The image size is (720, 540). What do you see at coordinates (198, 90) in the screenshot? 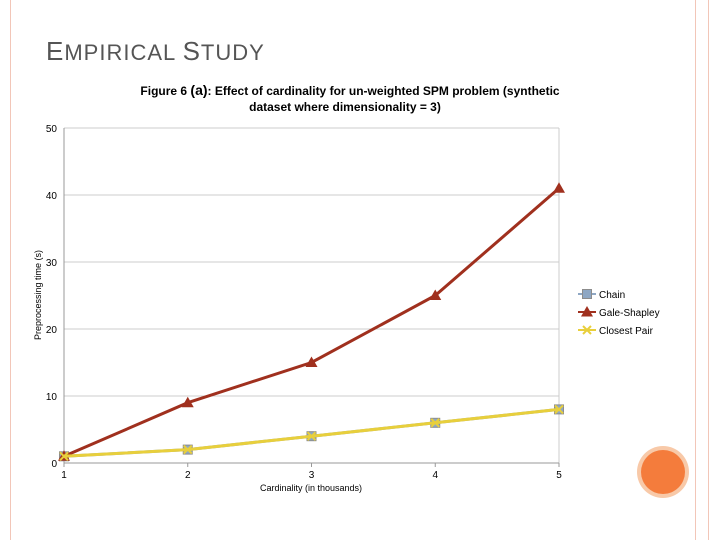
I see `chart-title-mark: (a)` at bounding box center [198, 90].